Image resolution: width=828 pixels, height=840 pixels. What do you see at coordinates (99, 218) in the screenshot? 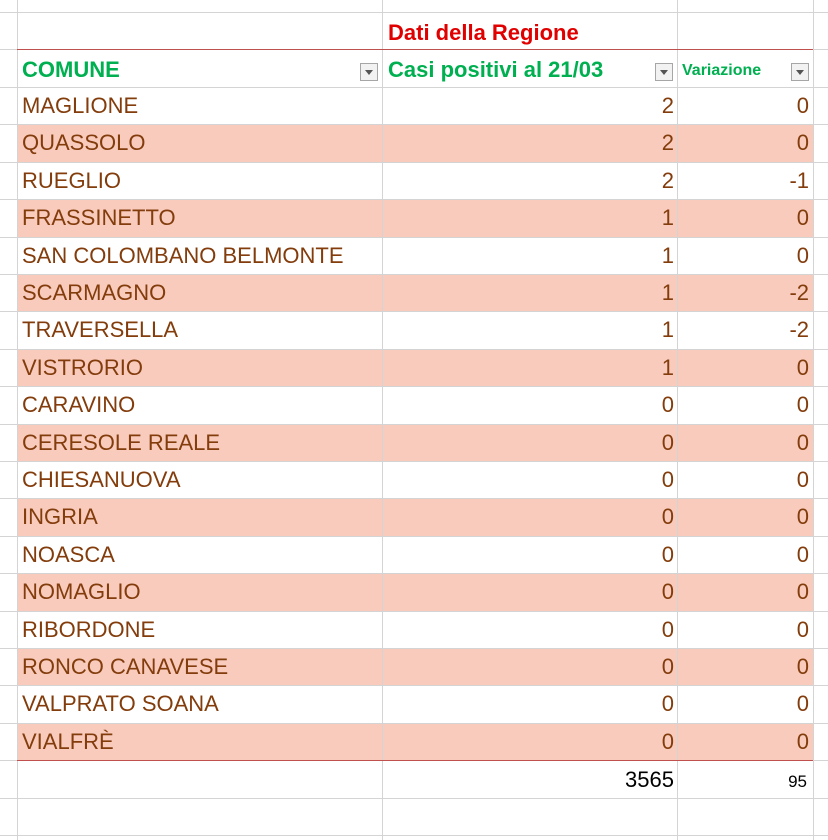
I see `cell-text: FRASSINETTO` at bounding box center [99, 218].